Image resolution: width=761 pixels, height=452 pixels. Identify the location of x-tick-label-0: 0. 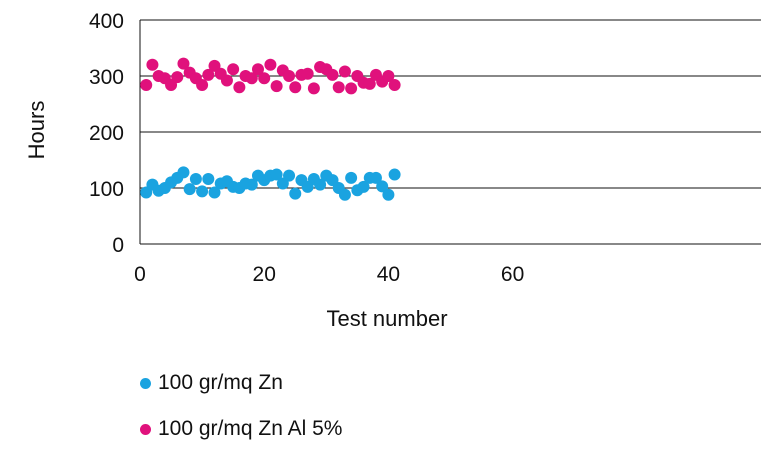
(140, 274).